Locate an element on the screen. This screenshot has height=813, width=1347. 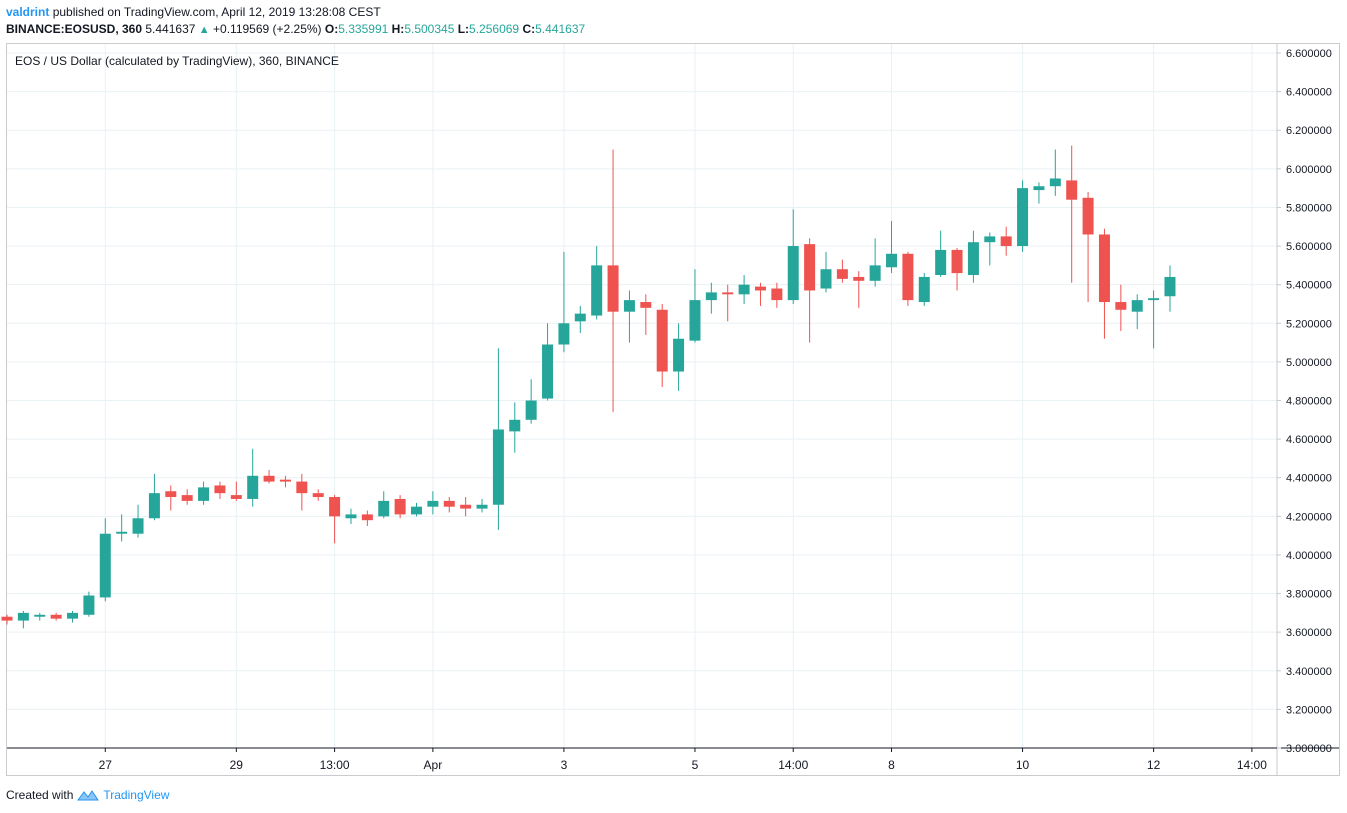
x-tick-label: 29 is located at coordinates (237, 765).